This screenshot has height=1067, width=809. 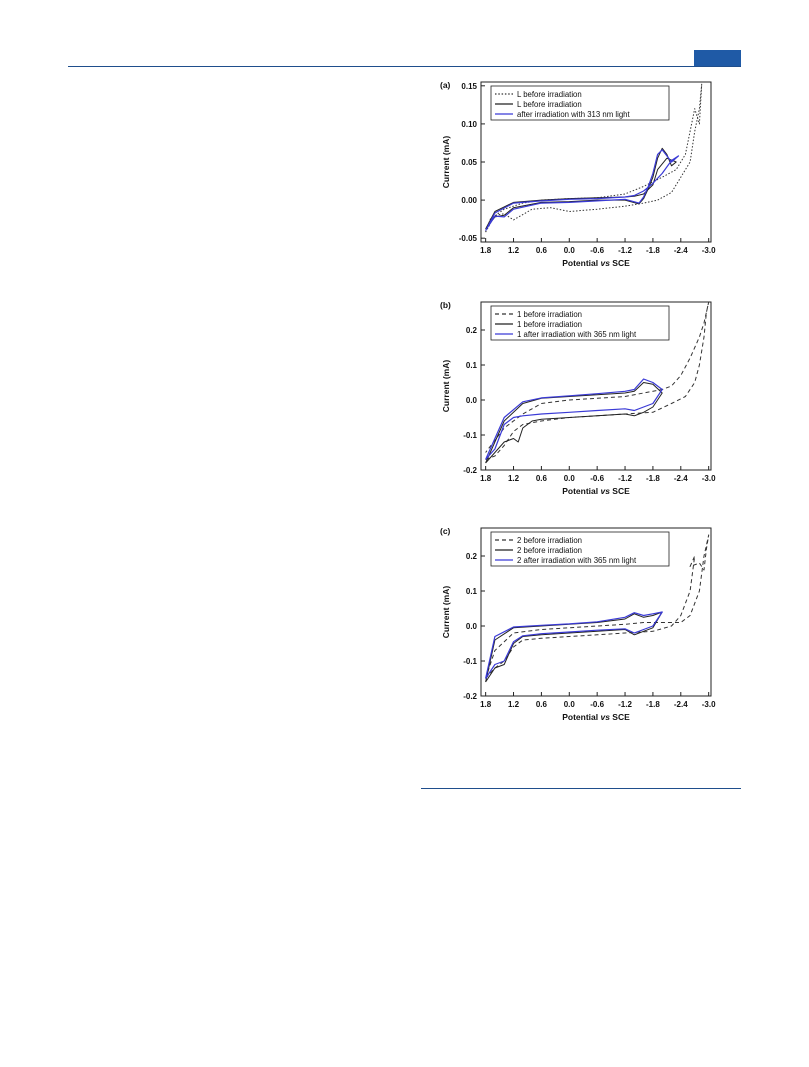 I want to click on chart-c-xtick-label: 1.2, so click(x=514, y=704).